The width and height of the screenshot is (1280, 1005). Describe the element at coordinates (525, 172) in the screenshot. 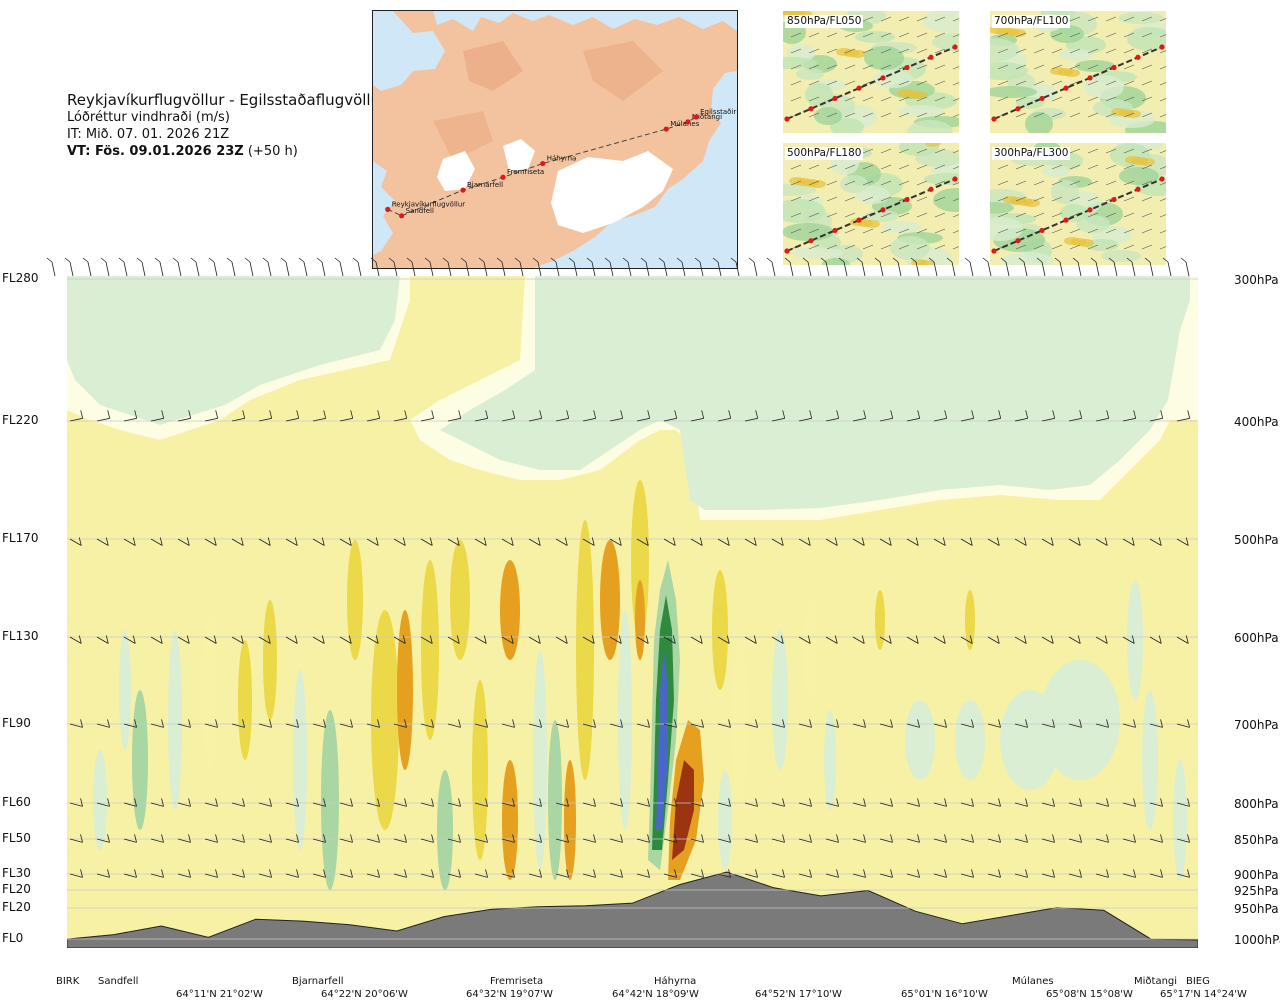

I see `waypoint-label: Fremriseta` at that location.